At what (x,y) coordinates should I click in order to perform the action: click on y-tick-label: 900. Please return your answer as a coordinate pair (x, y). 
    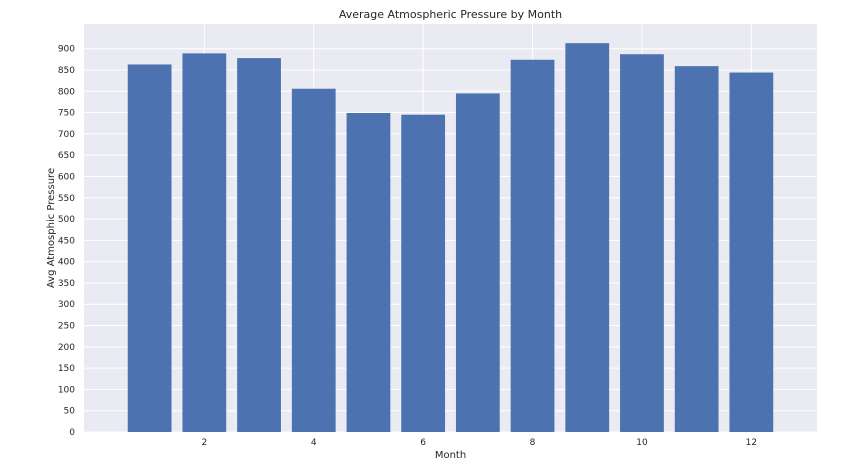
    Looking at the image, I should click on (66, 50).